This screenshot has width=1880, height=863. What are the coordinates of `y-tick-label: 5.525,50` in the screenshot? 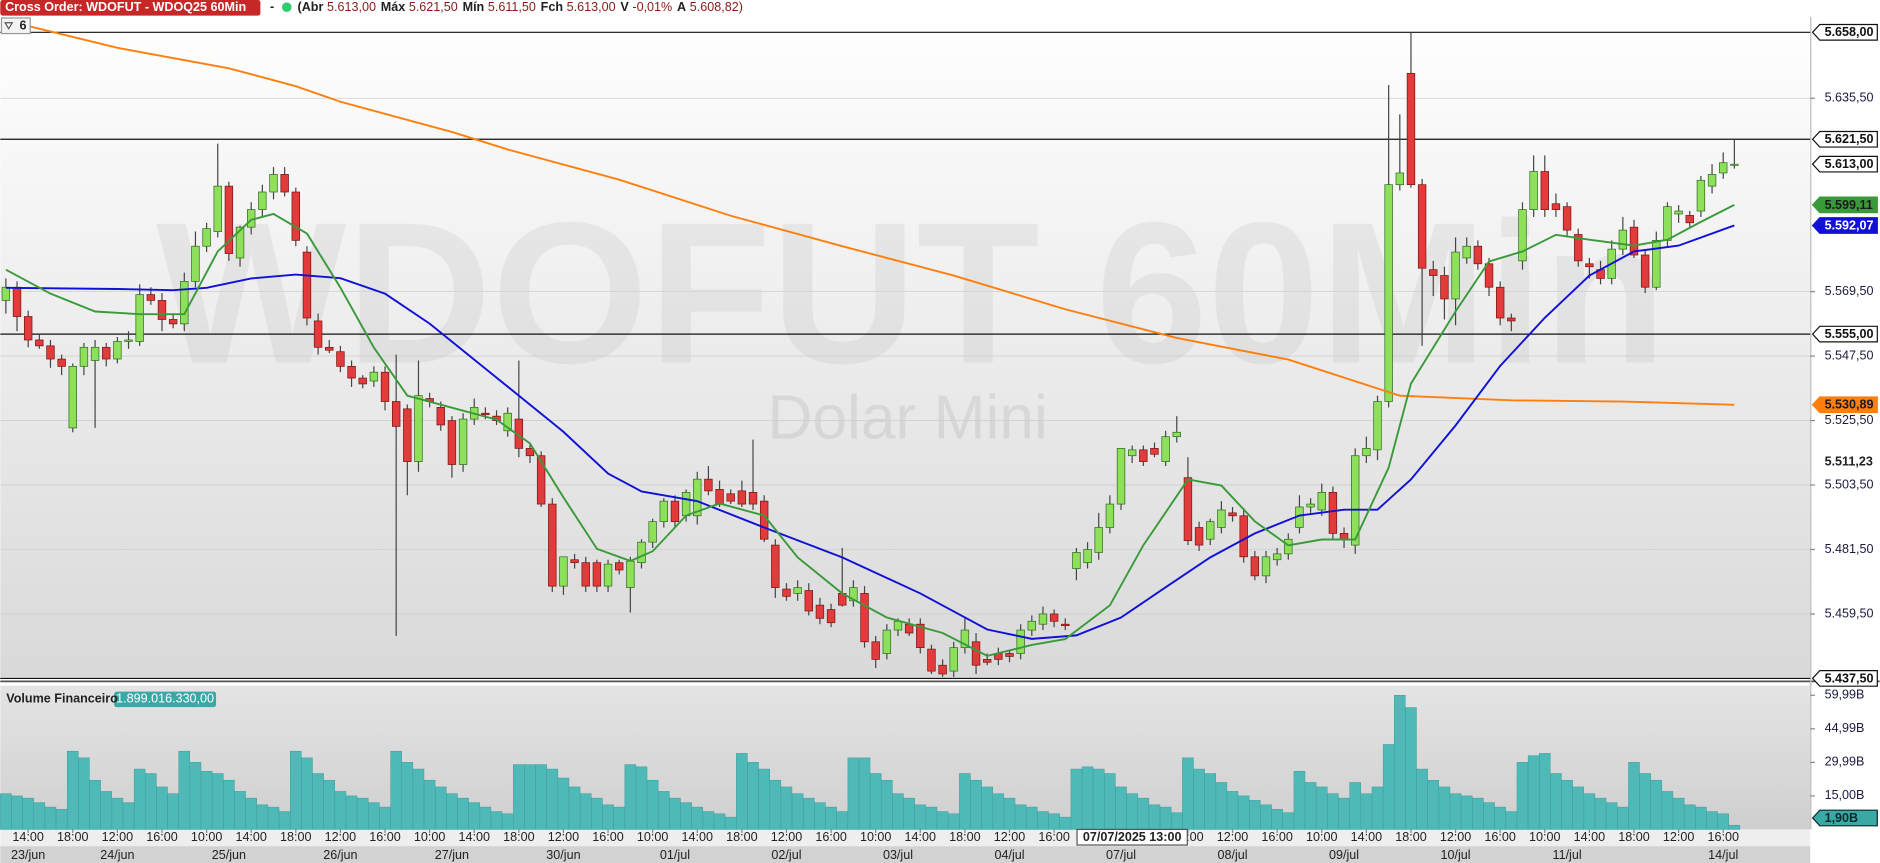 It's located at (1849, 420).